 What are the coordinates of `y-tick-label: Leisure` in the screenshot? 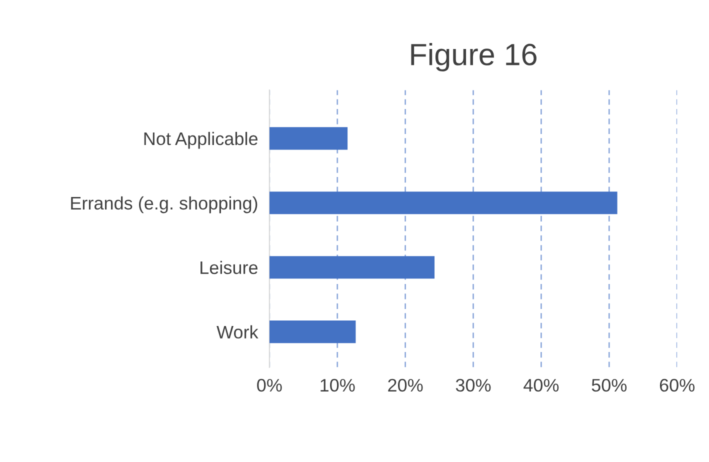 It's located at (229, 267).